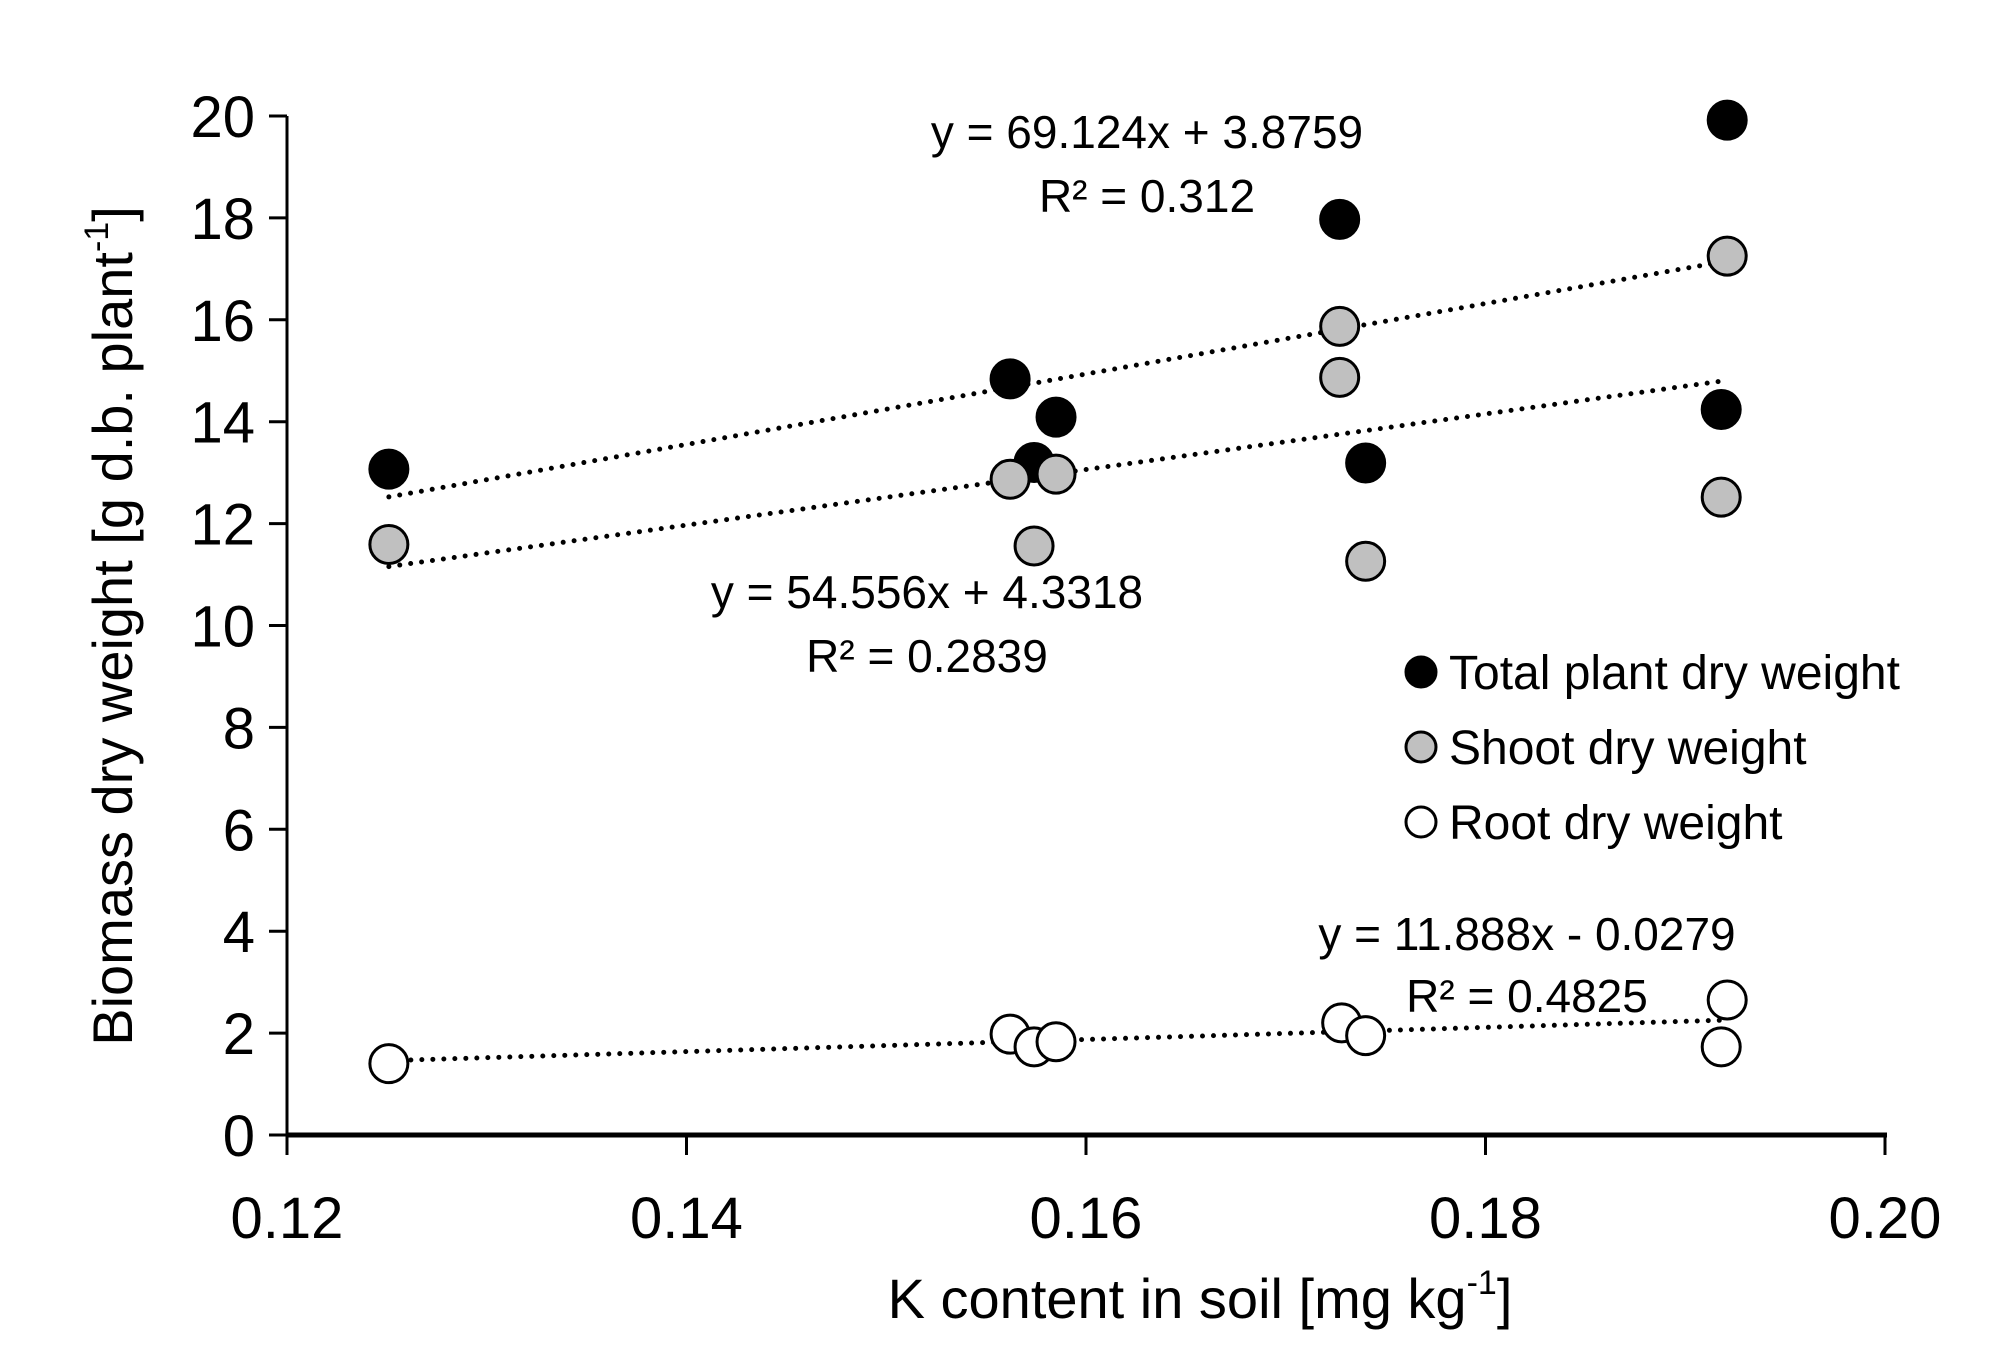 The height and width of the screenshot is (1346, 2000). I want to click on y-tick-label: 16, so click(222, 321).